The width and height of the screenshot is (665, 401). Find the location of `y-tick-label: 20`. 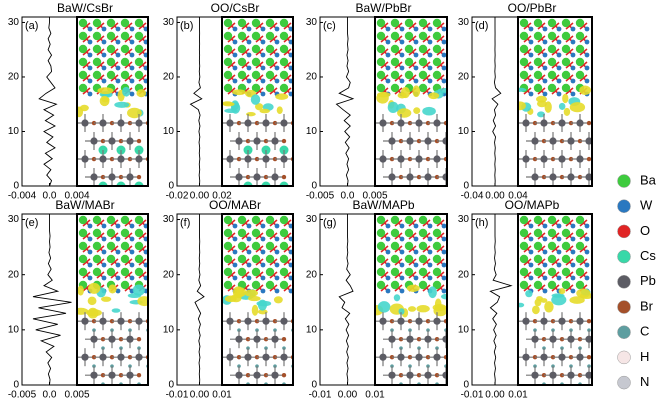

y-tick-label: 20 is located at coordinates (169, 77).